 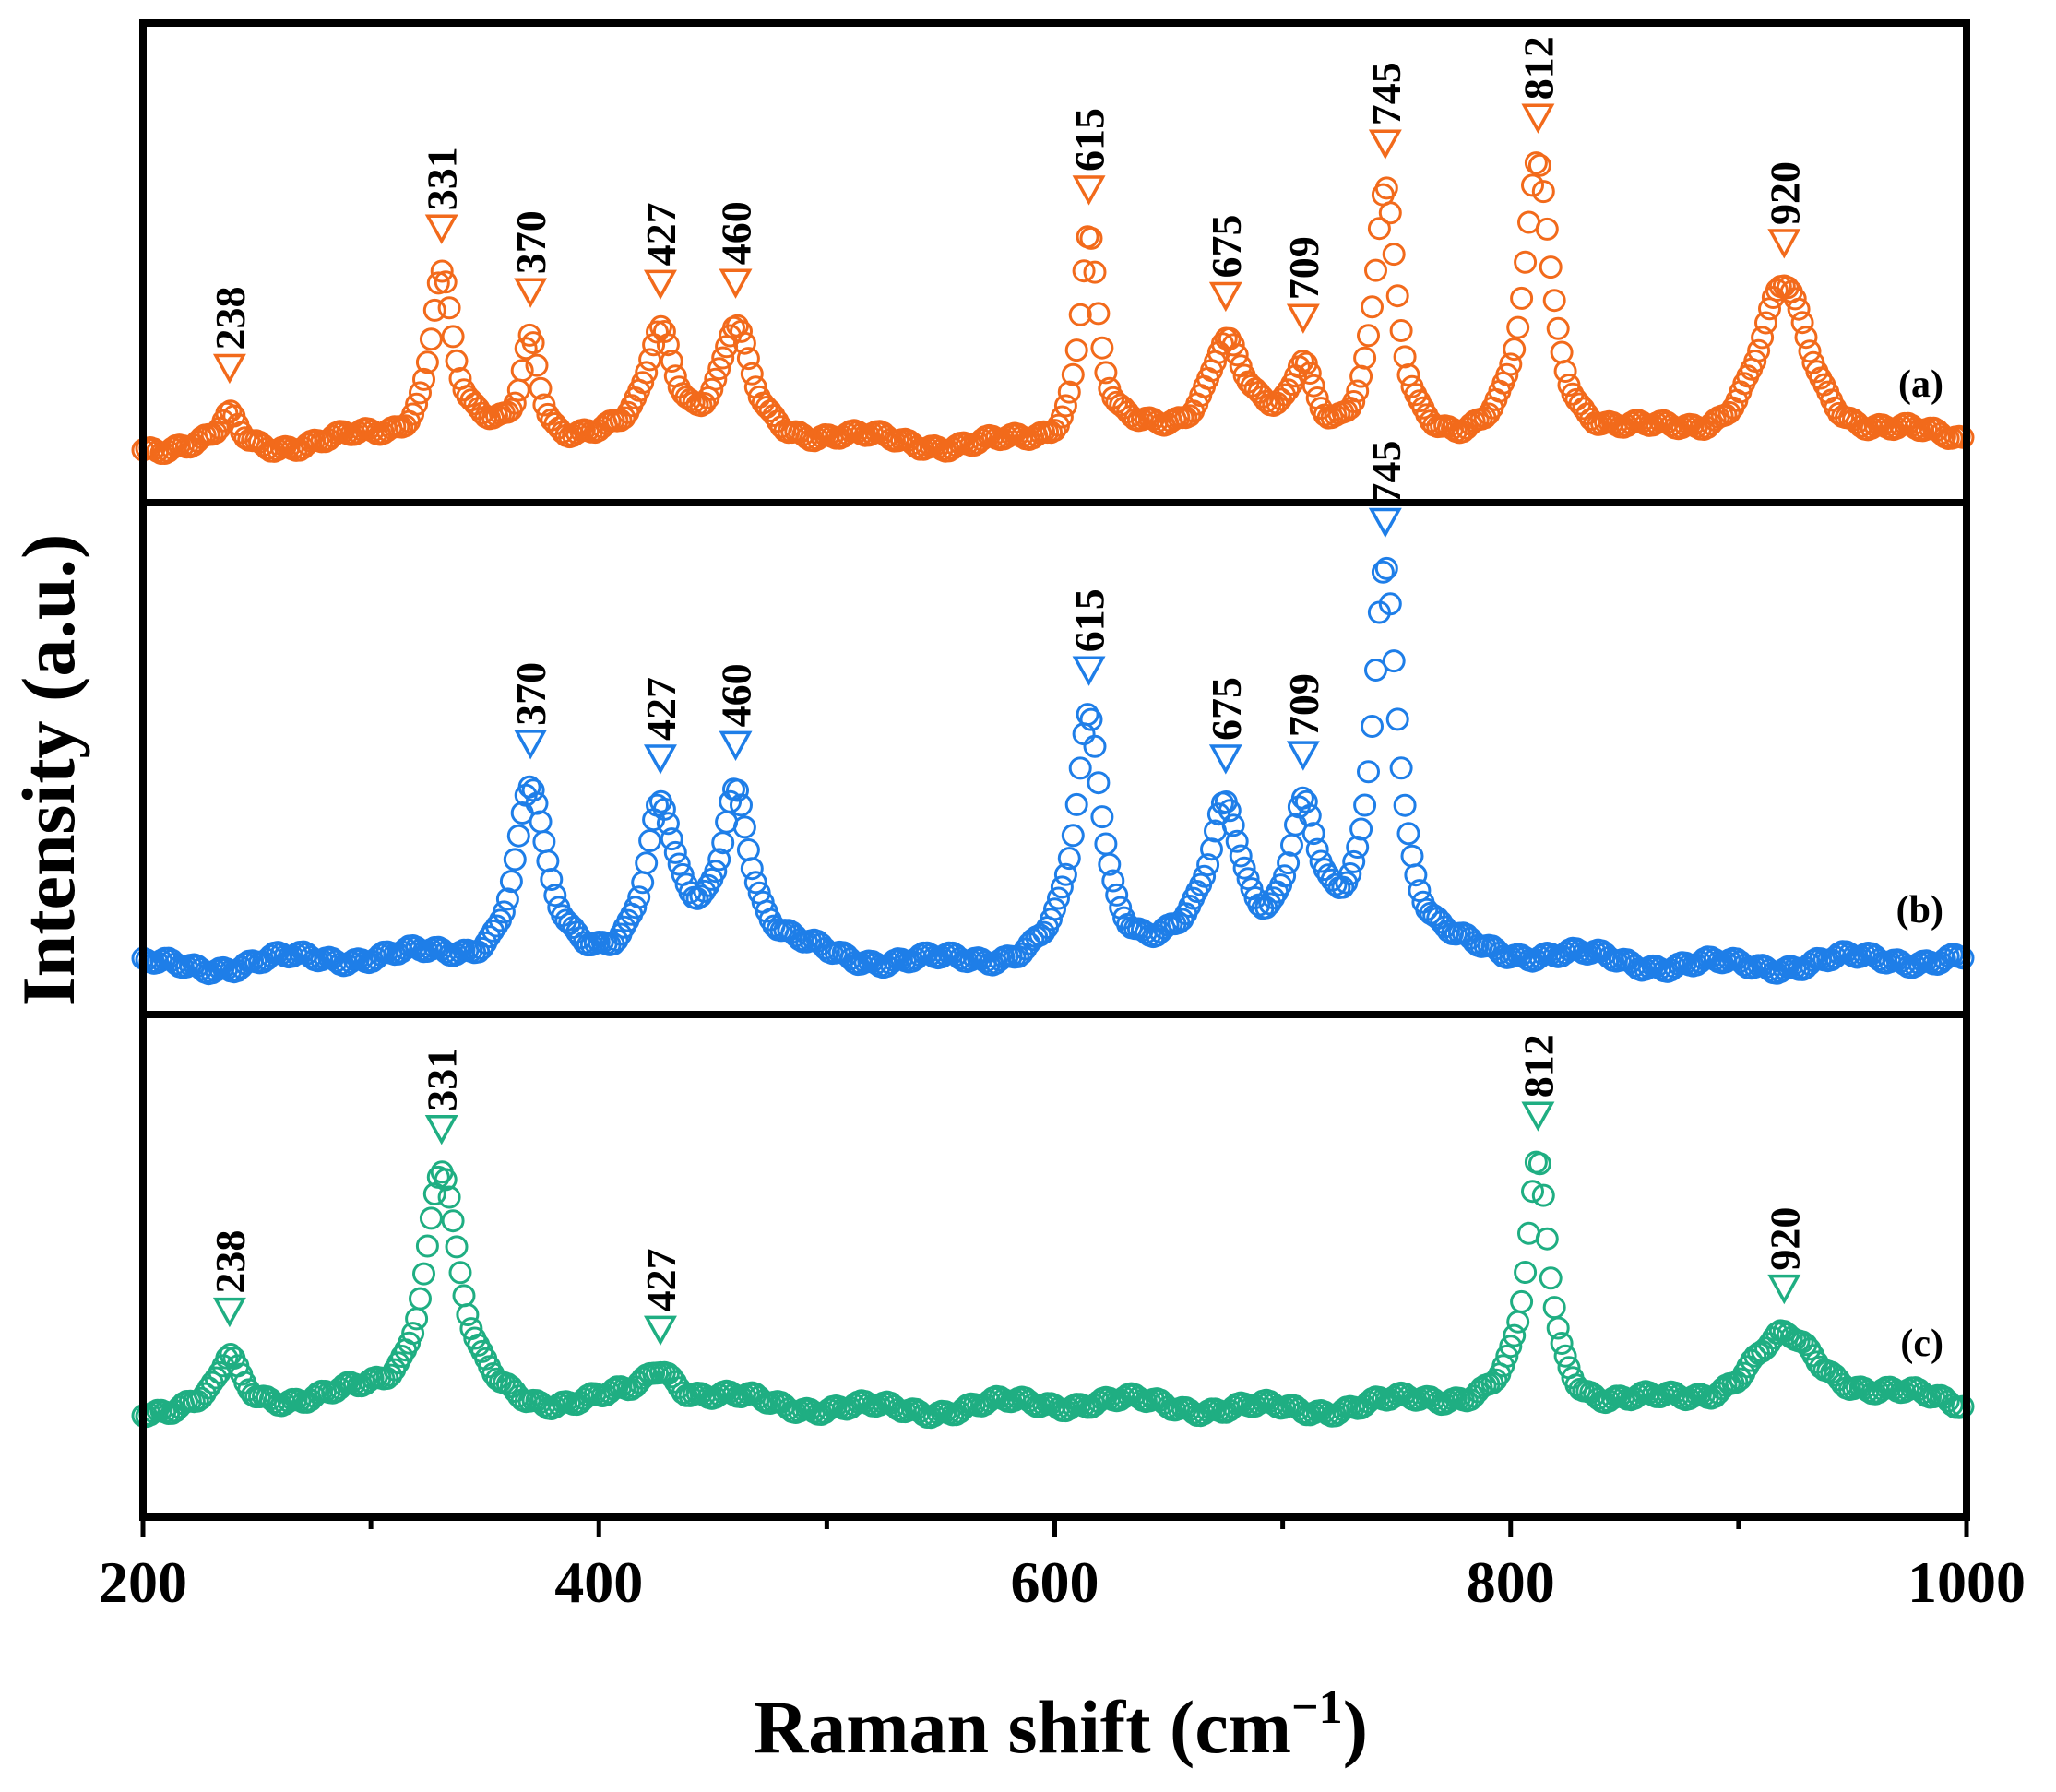 What do you see at coordinates (530, 242) in the screenshot?
I see `peak-label: 370` at bounding box center [530, 242].